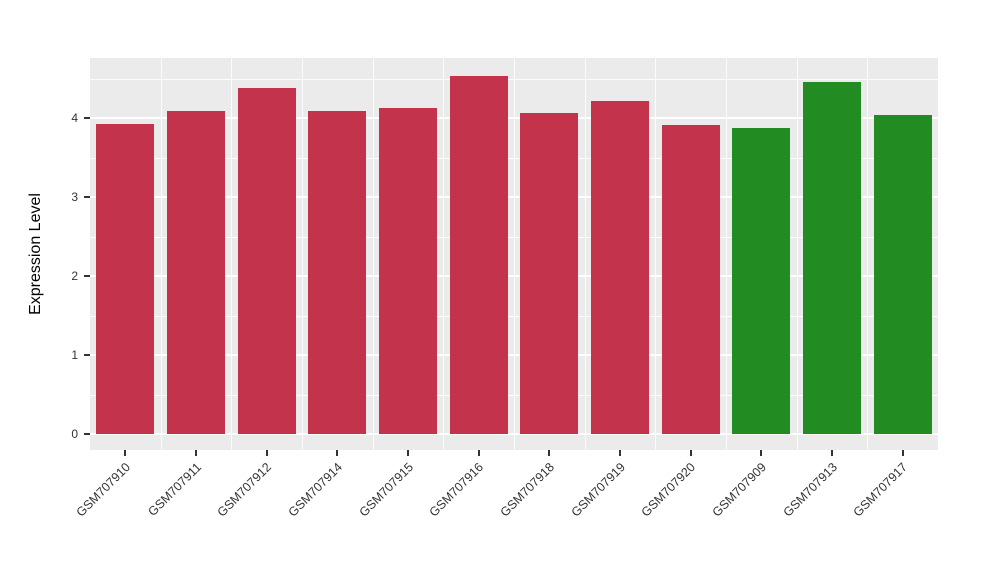 The height and width of the screenshot is (580, 1000). Describe the element at coordinates (315, 490) in the screenshot. I see `x-tick-label: GSM707914` at that location.